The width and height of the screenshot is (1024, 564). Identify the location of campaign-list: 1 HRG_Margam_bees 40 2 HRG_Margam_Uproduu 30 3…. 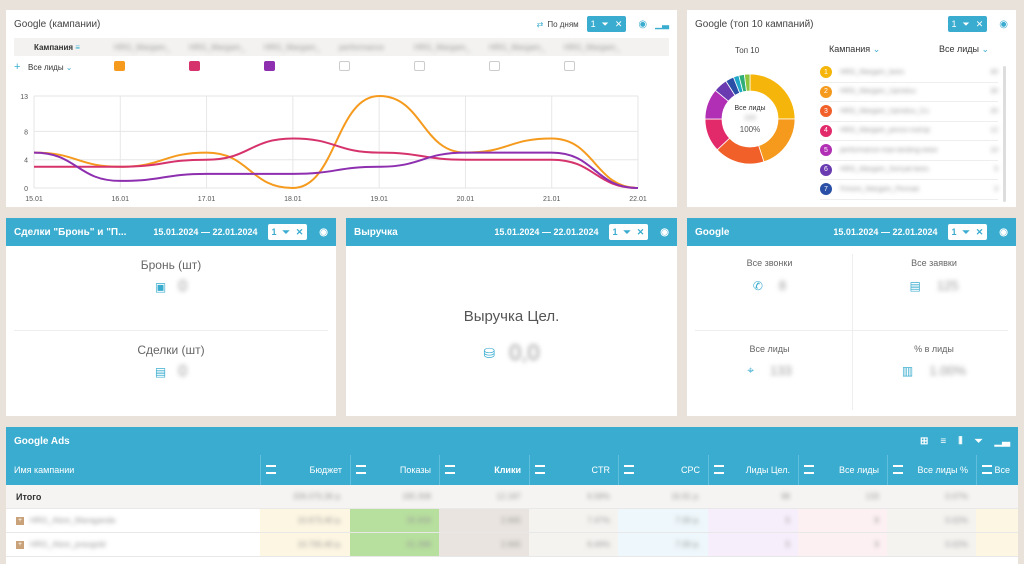
(909, 131).